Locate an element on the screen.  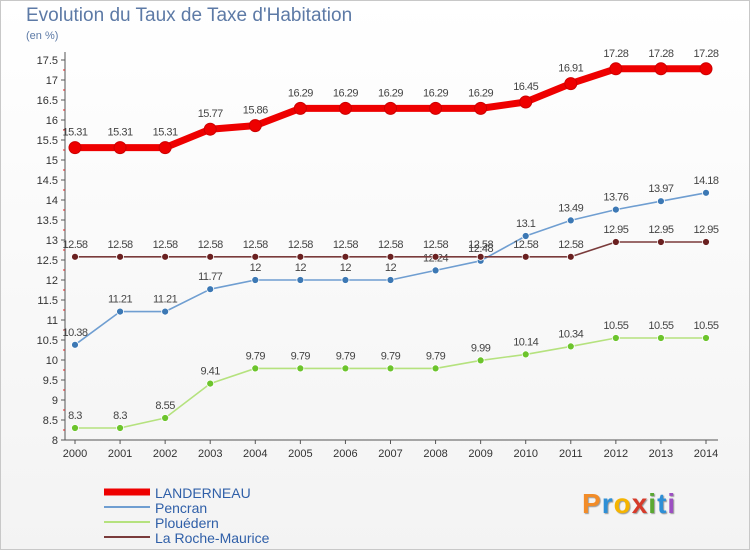
y-tick-label: 16.5 is located at coordinates (47, 101).